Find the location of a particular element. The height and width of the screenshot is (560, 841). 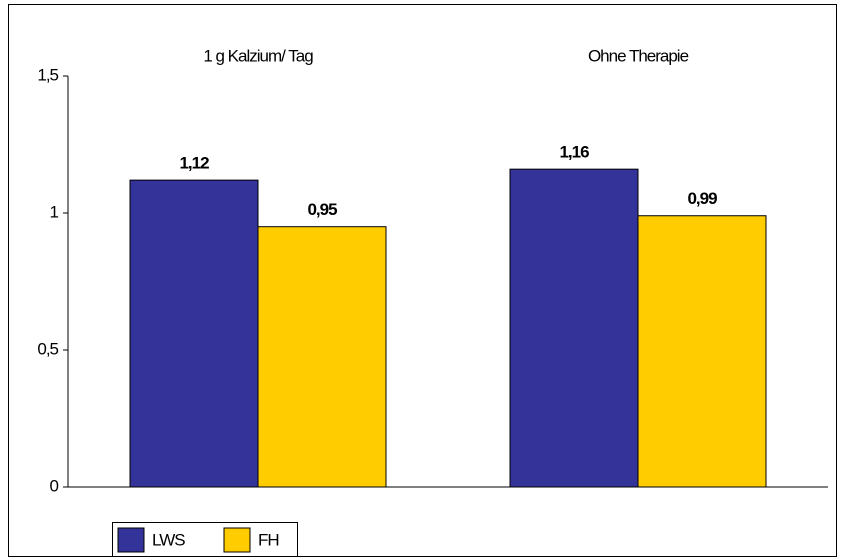

value-label: 0,99 is located at coordinates (702, 198).